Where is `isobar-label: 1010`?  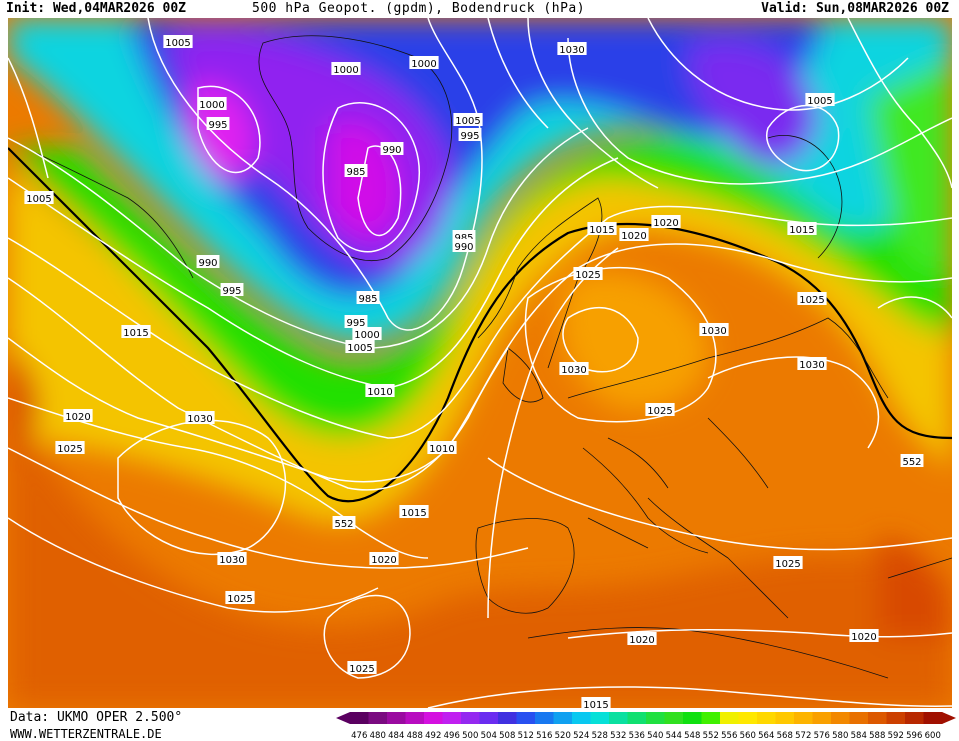
isobar-label: 1010 is located at coordinates (442, 448).